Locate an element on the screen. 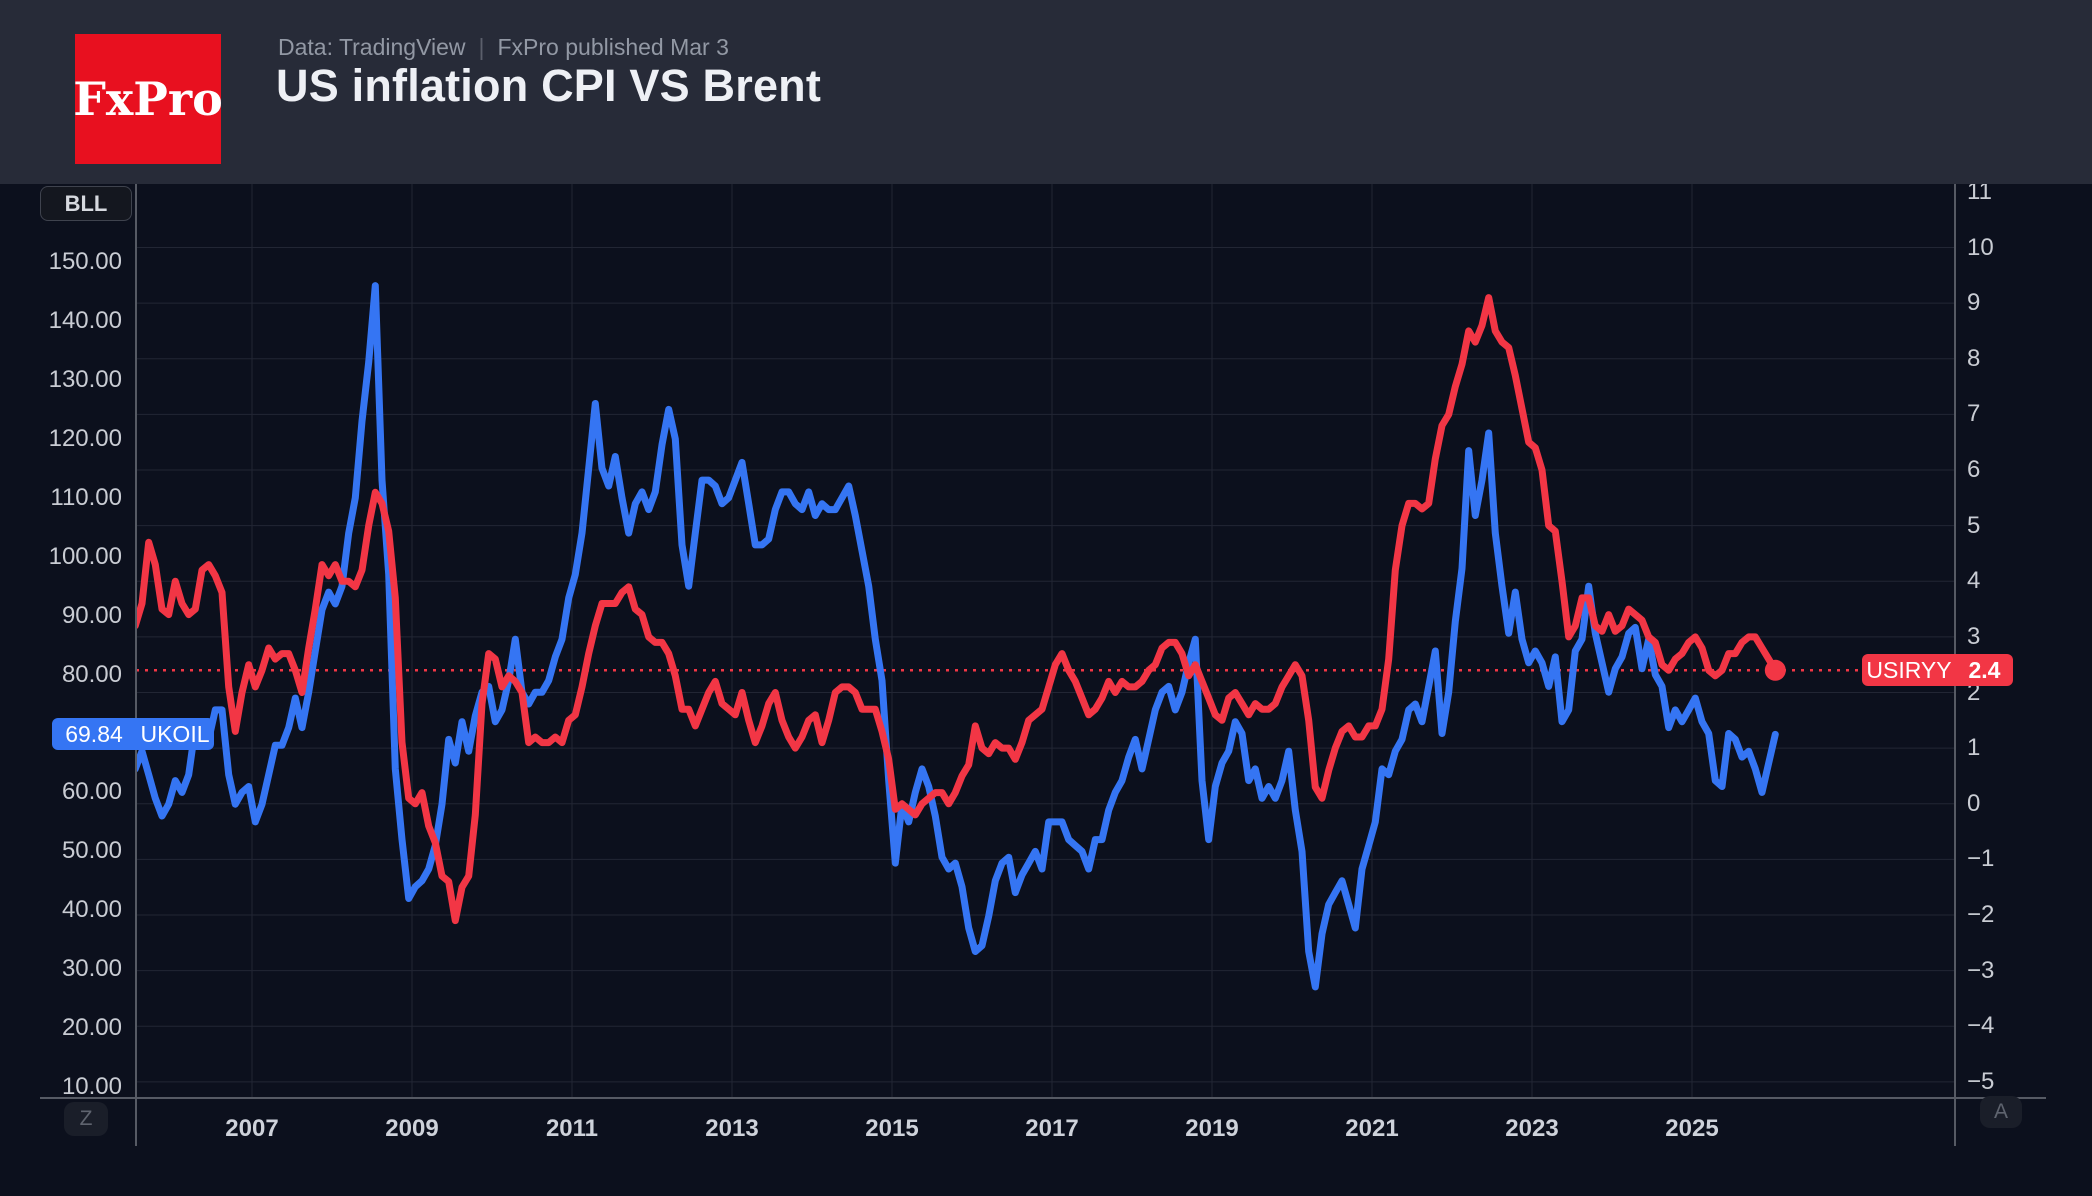 The height and width of the screenshot is (1196, 2092). right-axis-tick: 1 is located at coordinates (1974, 748).